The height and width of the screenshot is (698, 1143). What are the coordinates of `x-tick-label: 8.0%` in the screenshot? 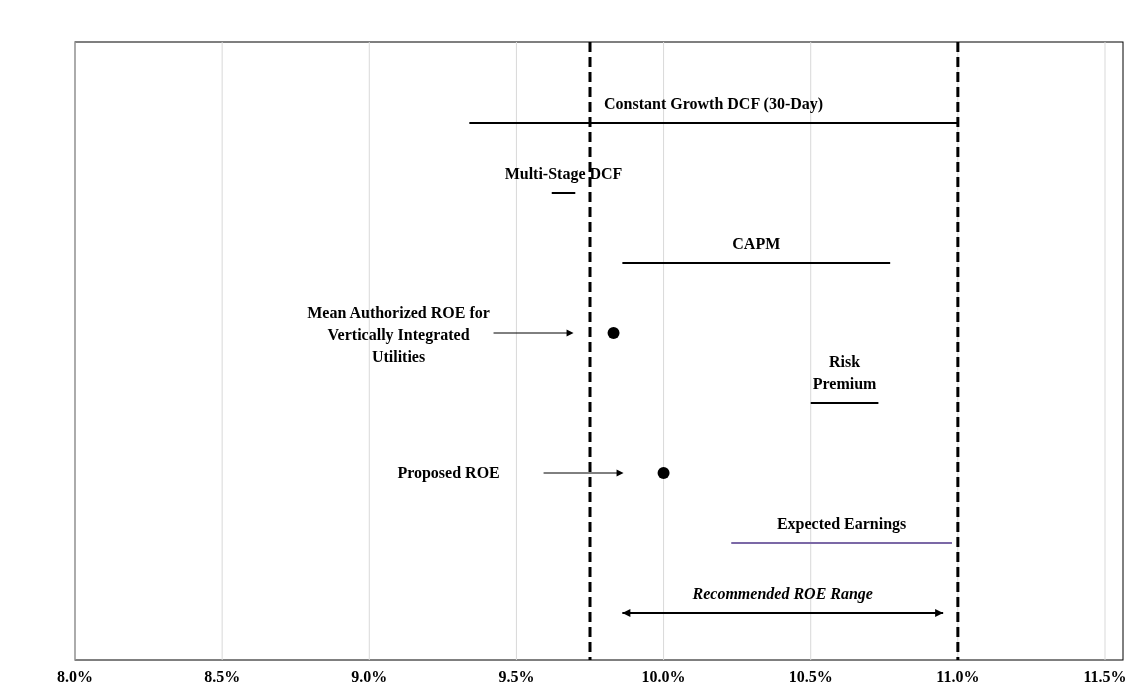 It's located at (75, 676).